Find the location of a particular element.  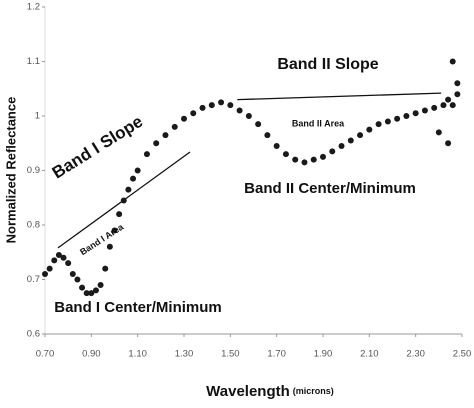

y-tick-label: 1 is located at coordinates (37, 116).